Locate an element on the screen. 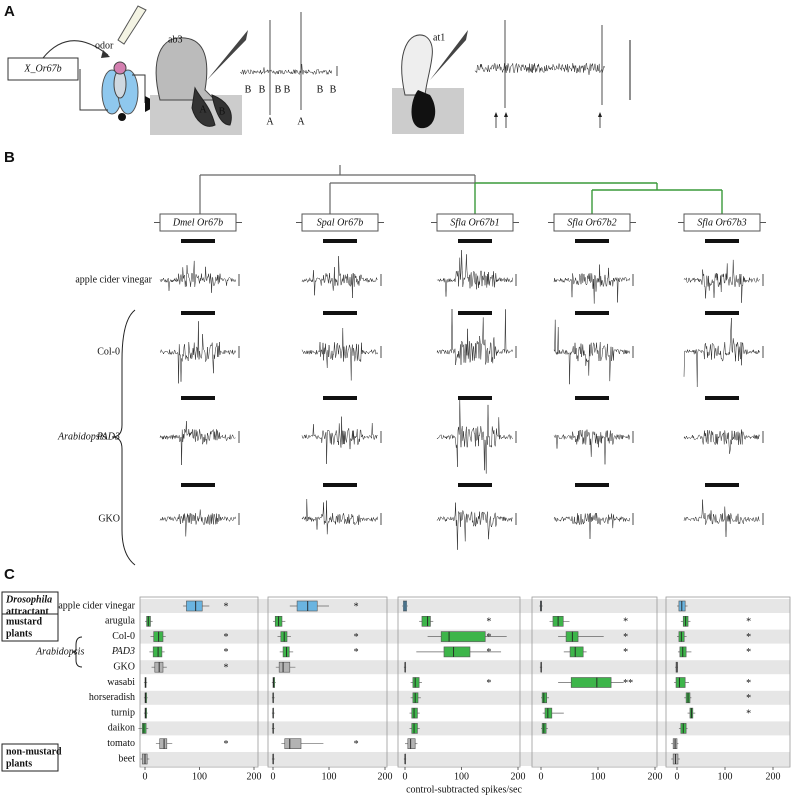  category-label: arugula is located at coordinates (120, 621).